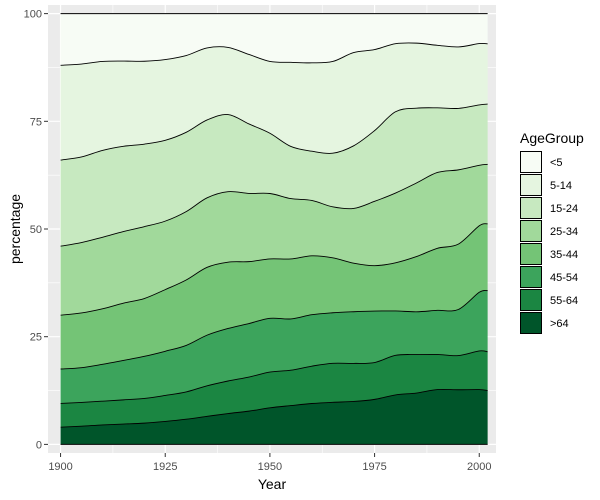  What do you see at coordinates (36, 338) in the screenshot?
I see `y-tick-label: 25` at bounding box center [36, 338].